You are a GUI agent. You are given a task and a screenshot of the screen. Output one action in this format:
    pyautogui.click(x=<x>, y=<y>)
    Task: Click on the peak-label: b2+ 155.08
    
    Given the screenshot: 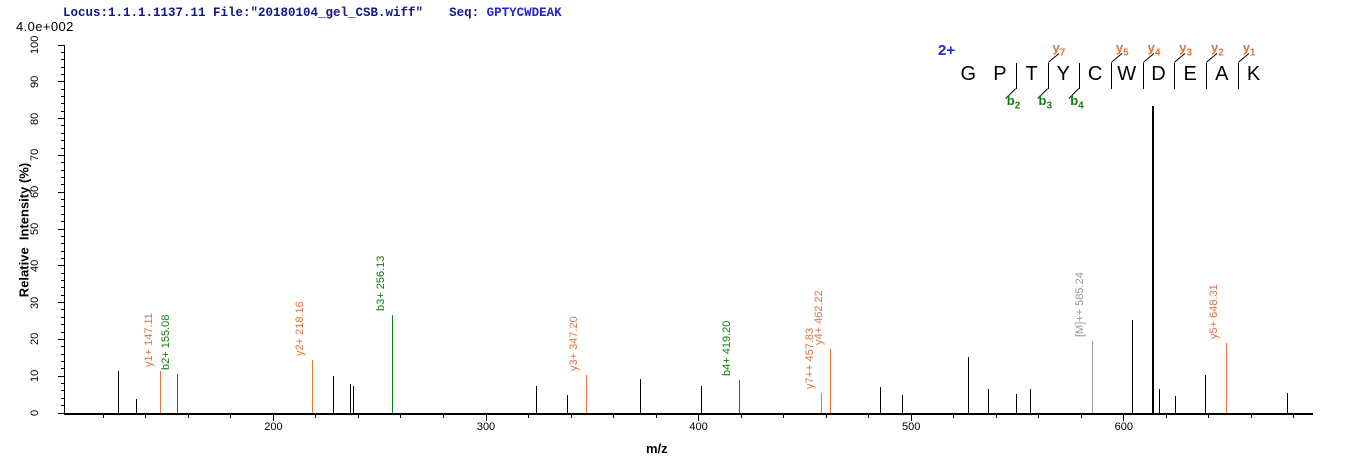 What is the action you would take?
    pyautogui.click(x=165, y=342)
    